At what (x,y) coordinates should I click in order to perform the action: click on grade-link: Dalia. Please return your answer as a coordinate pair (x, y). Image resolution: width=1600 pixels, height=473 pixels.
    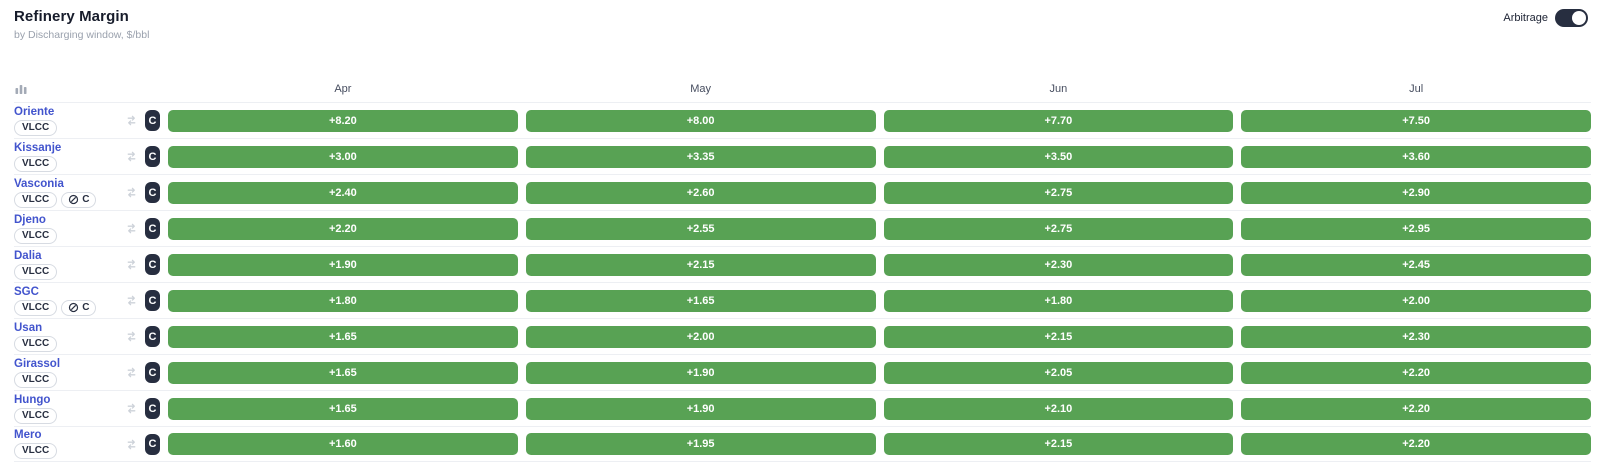
    Looking at the image, I should click on (28, 255).